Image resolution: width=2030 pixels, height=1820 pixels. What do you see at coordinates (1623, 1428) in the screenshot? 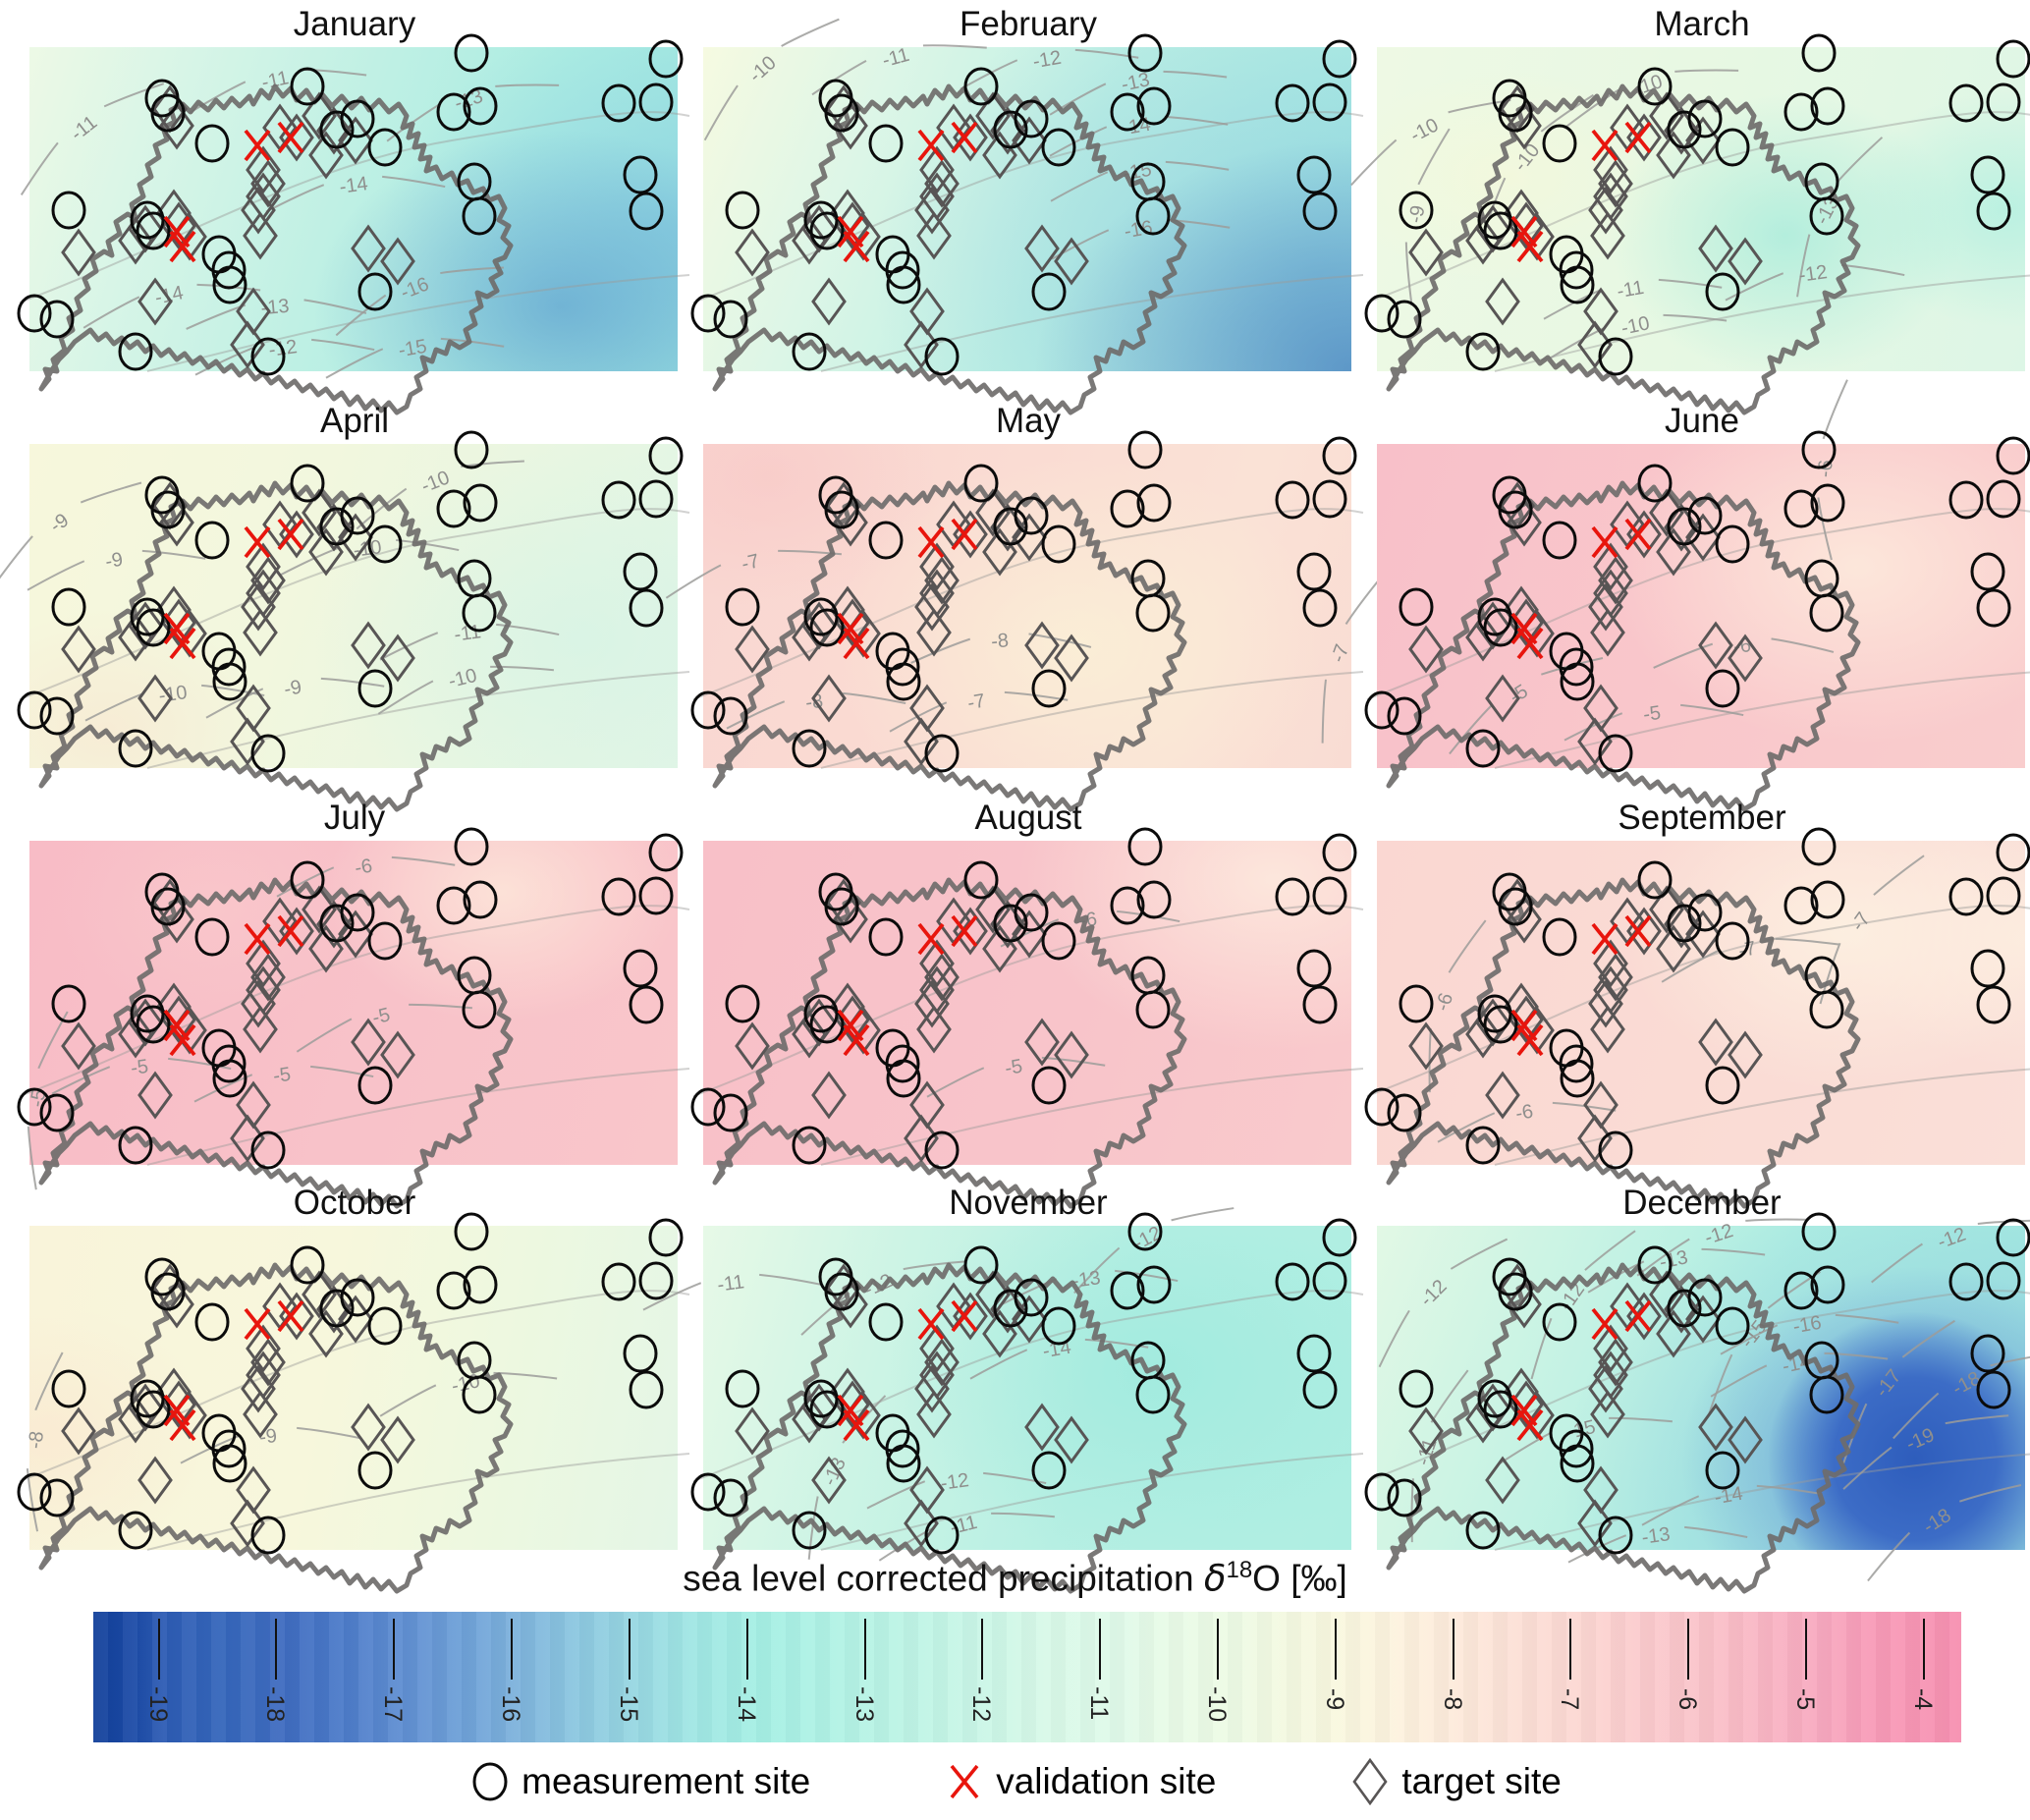
I see `switzerland-border` at bounding box center [1623, 1428].